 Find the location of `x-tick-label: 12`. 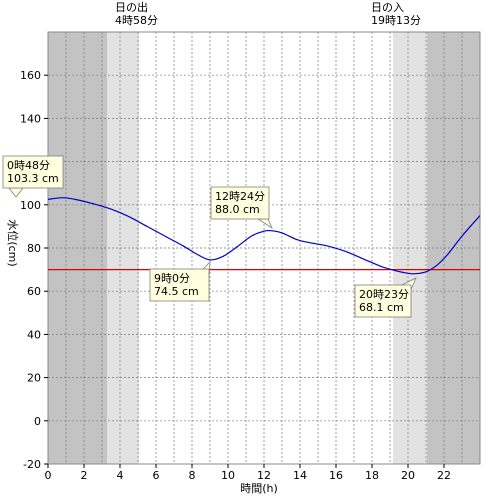

x-tick-label: 12 is located at coordinates (264, 475).